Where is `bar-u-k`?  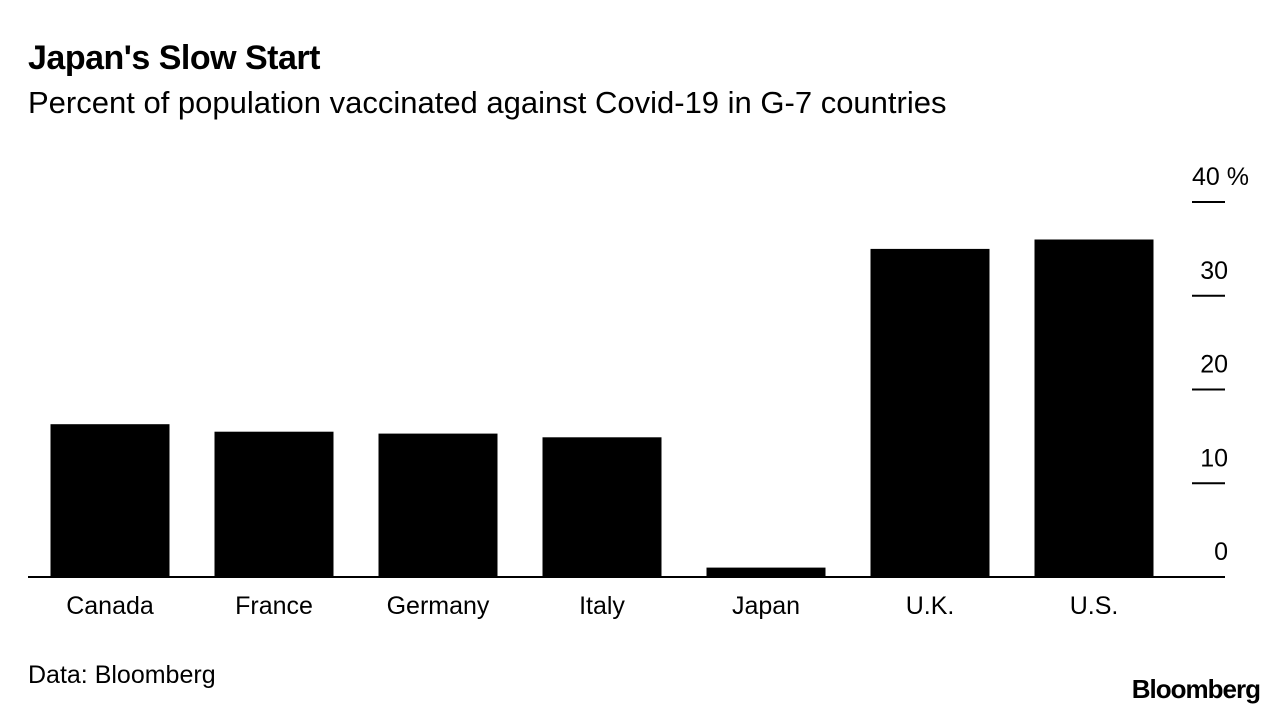
bar-u-k is located at coordinates (930, 412).